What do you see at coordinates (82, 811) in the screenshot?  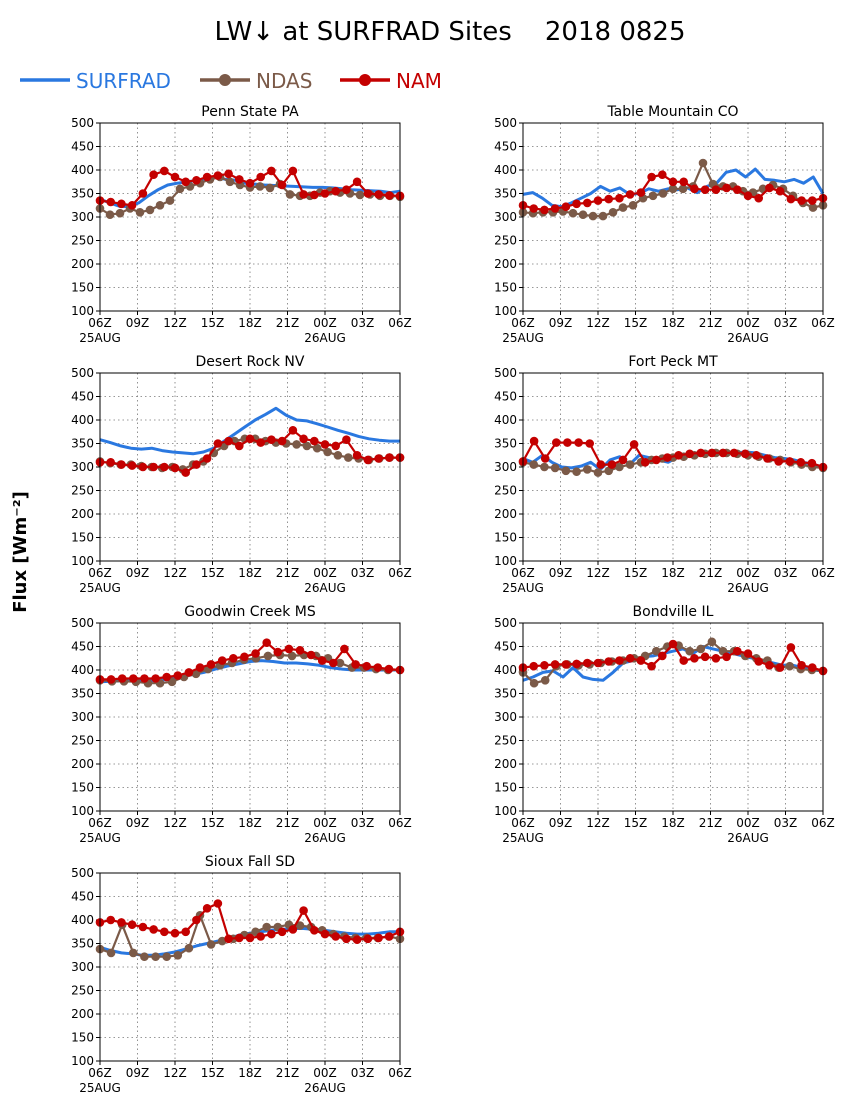 I see `y-tick-label: 100` at bounding box center [82, 811].